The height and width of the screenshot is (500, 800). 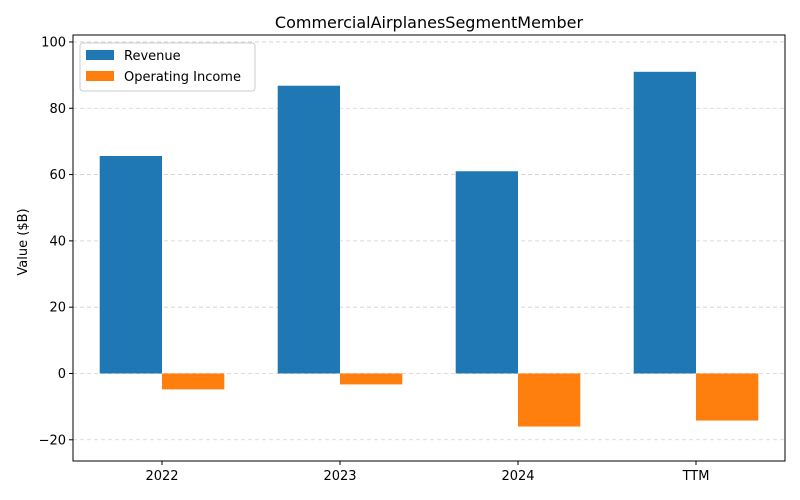 I want to click on y-tick-label: 80, so click(x=57, y=109).